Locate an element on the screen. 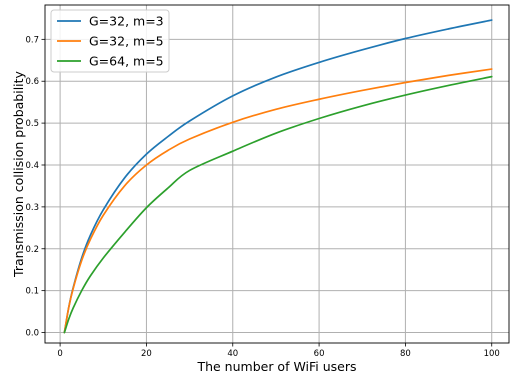 The image size is (516, 379). y-axis-ticks: 0.0 0.1 0.2 0.3 0.4 0.5 0.6 0.7 is located at coordinates (35, 186).